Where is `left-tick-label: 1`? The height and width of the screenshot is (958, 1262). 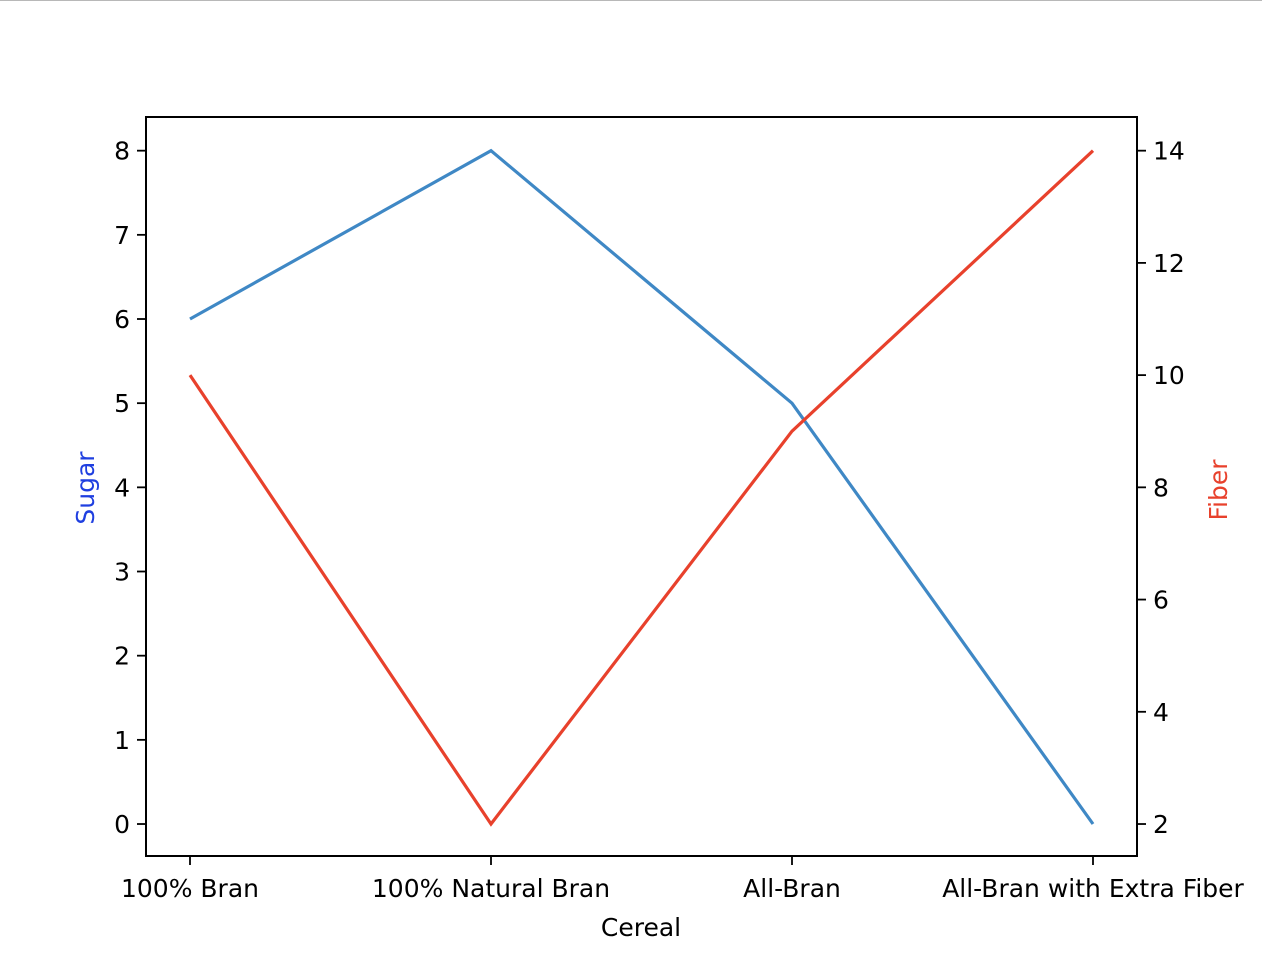 left-tick-label: 1 is located at coordinates (122, 740).